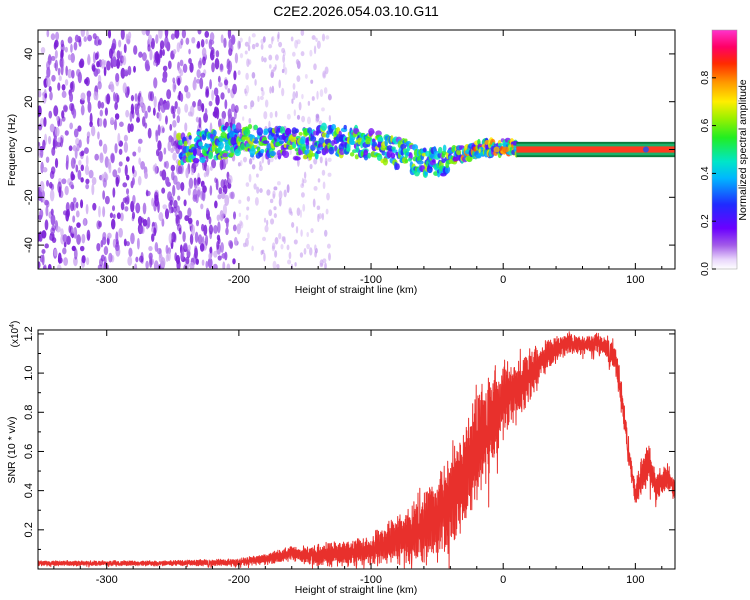  What do you see at coordinates (239, 280) in the screenshot?
I see `x-tick-label: -200` at bounding box center [239, 280].